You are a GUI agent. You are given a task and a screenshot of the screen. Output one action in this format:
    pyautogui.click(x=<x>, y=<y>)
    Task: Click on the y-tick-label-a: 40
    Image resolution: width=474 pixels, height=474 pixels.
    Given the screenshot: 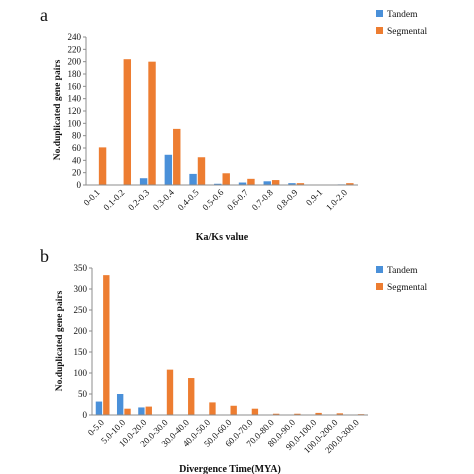 What is the action you would take?
    pyautogui.click(x=77, y=160)
    